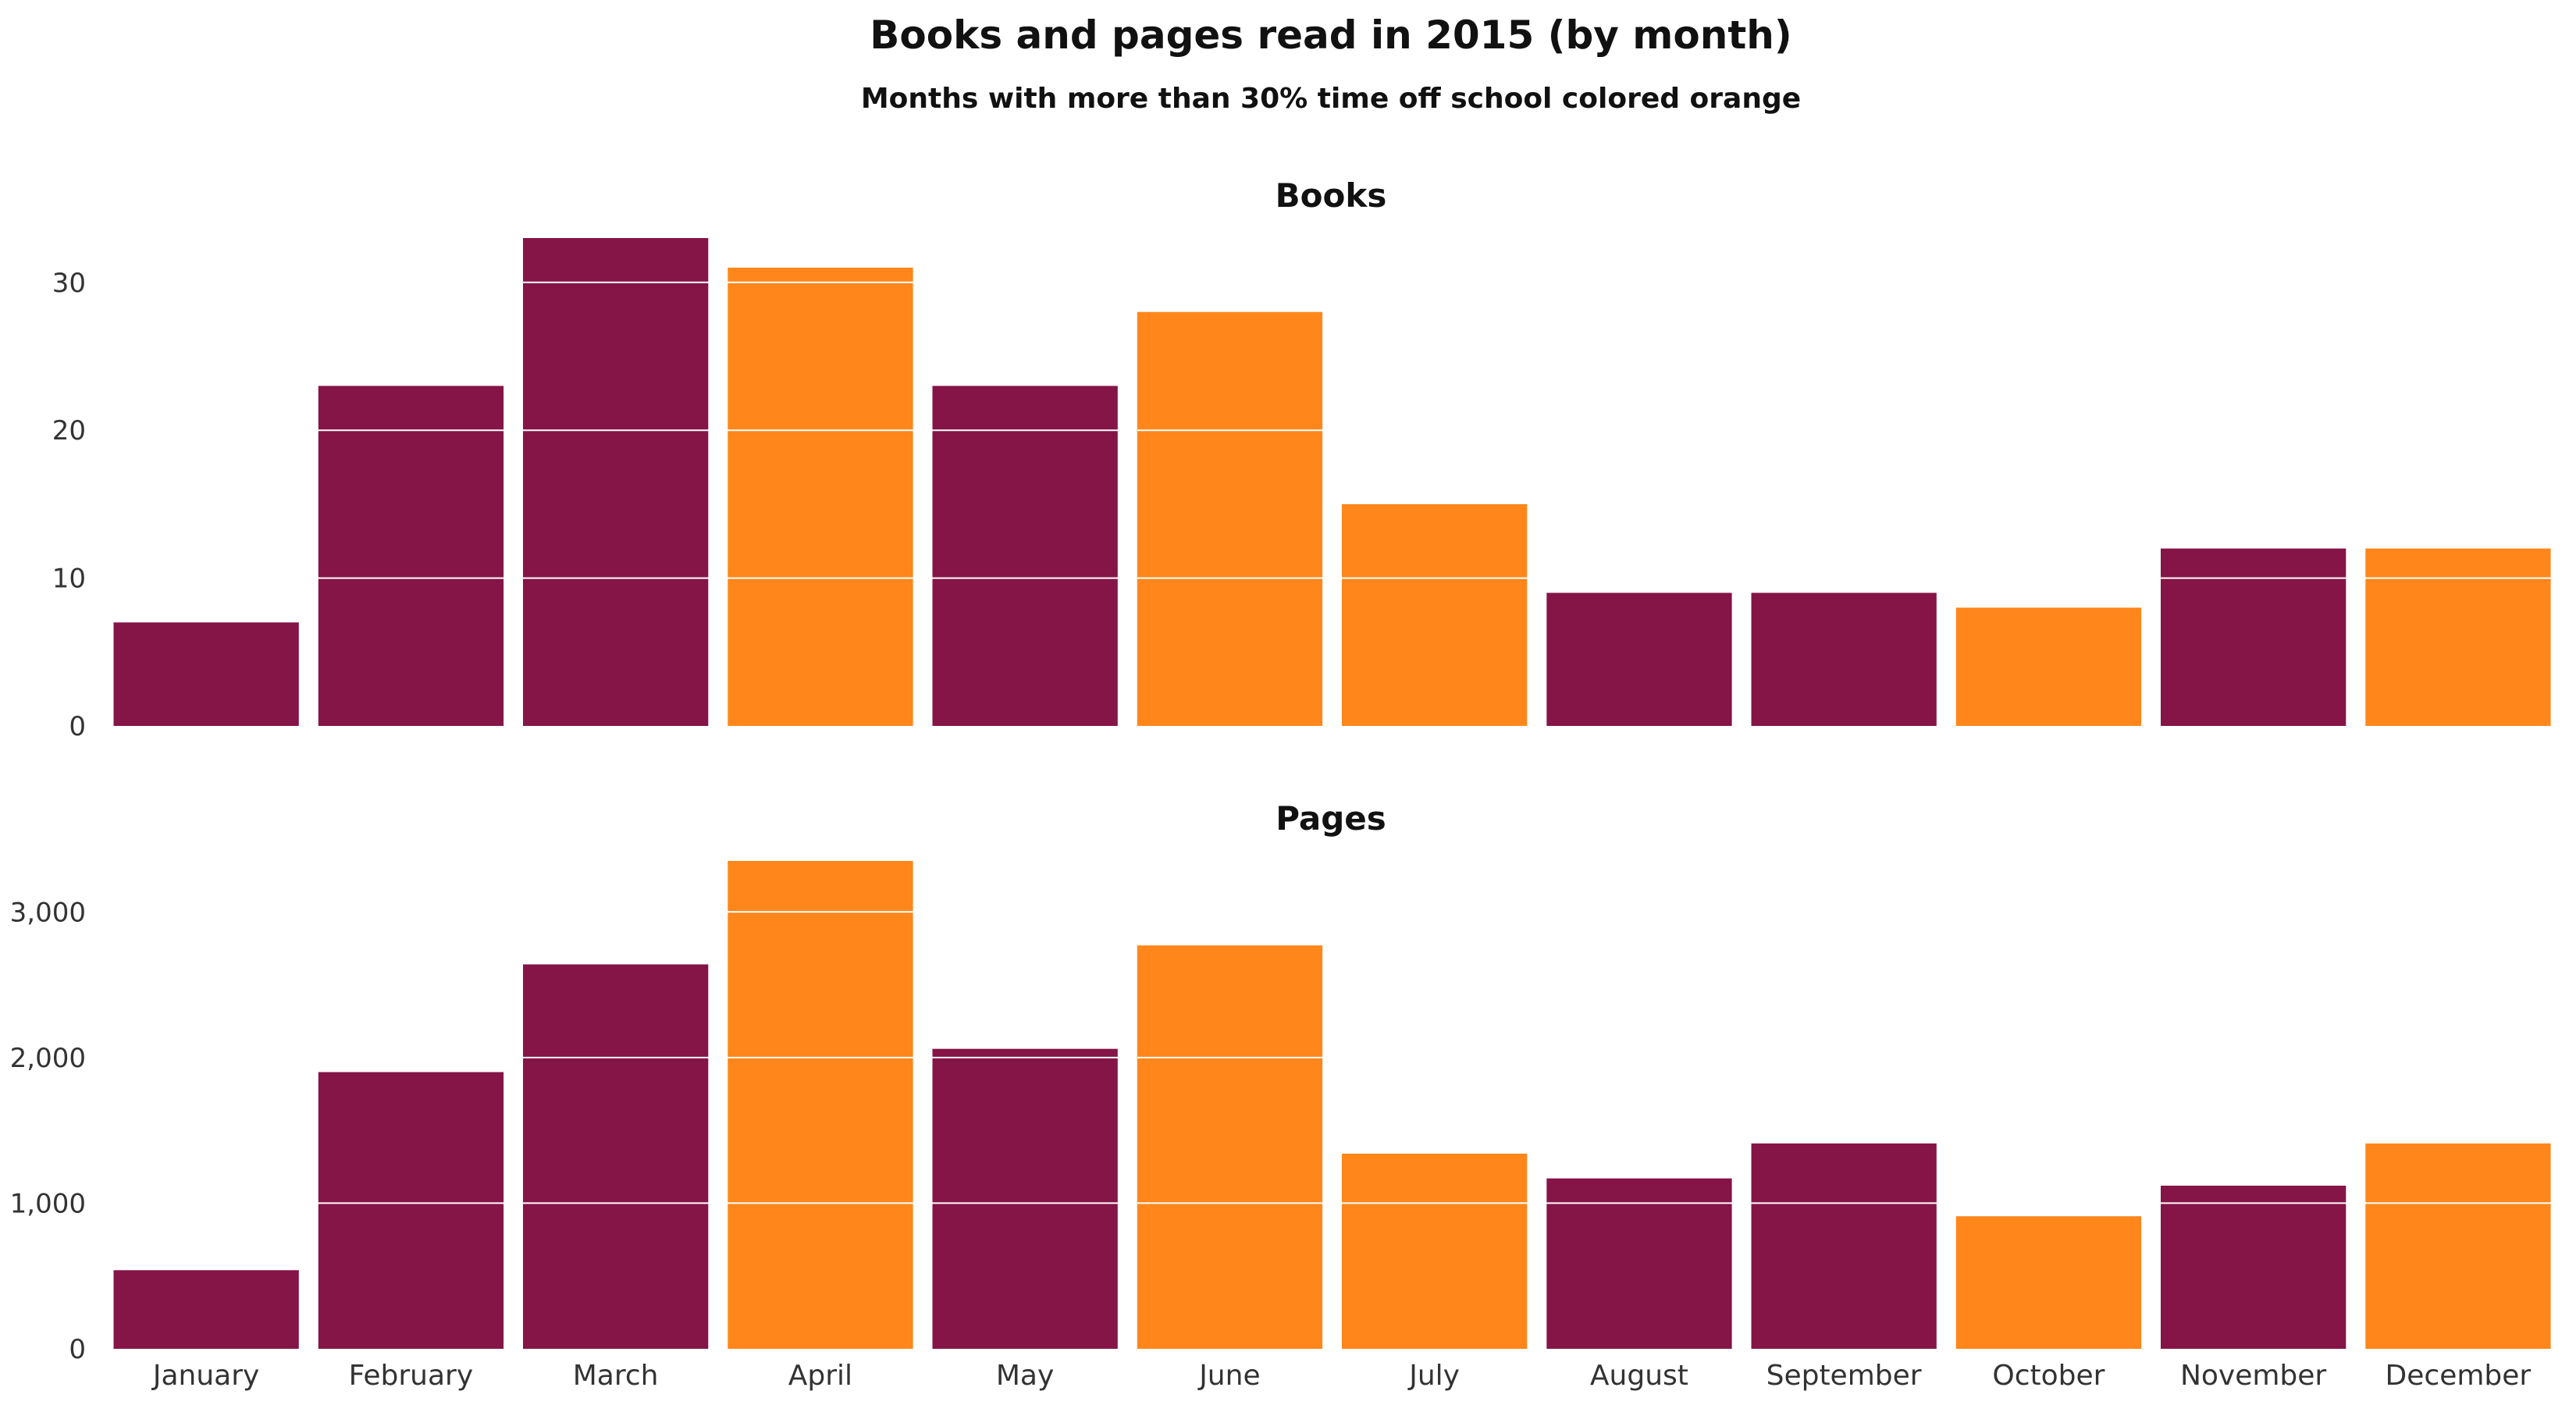 The width and height of the screenshot is (2576, 1405). What do you see at coordinates (1844, 659) in the screenshot?
I see `bar-books-september` at bounding box center [1844, 659].